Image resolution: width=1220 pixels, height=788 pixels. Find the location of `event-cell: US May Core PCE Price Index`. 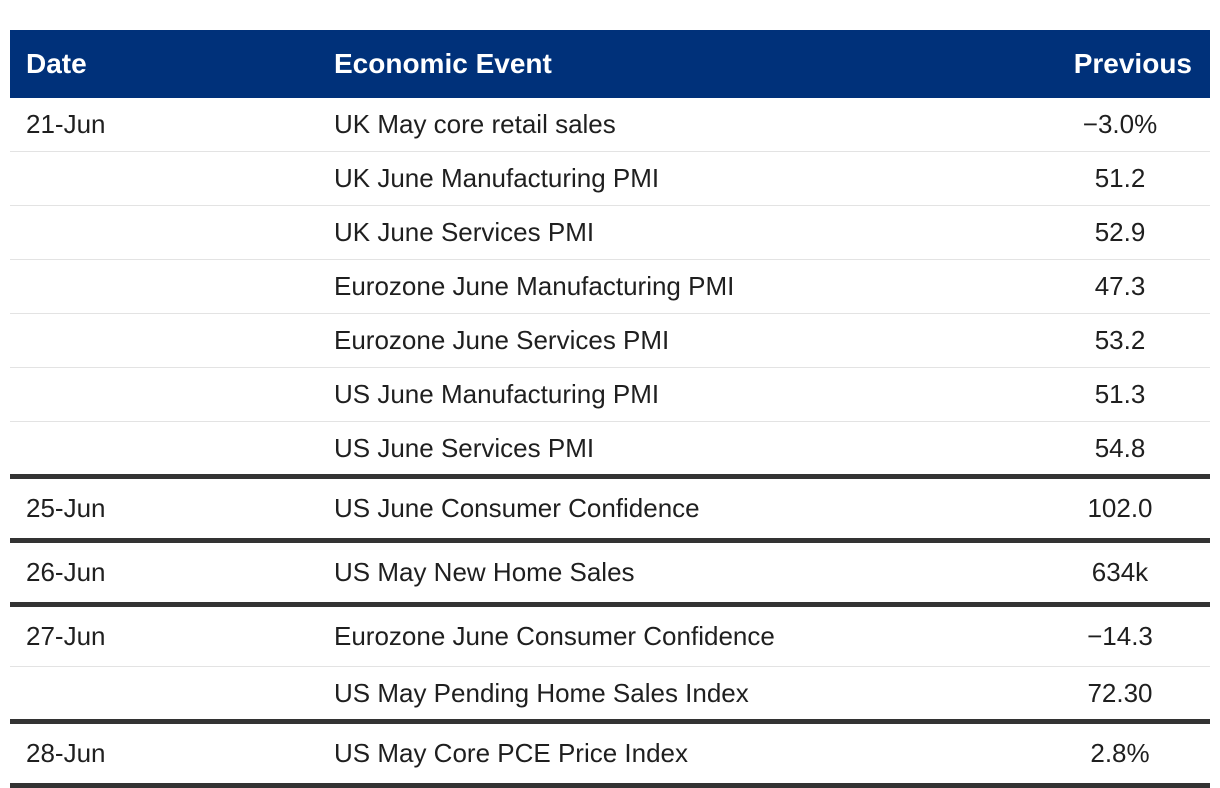

event-cell: US May Core PCE Price Index is located at coordinates (684, 754).